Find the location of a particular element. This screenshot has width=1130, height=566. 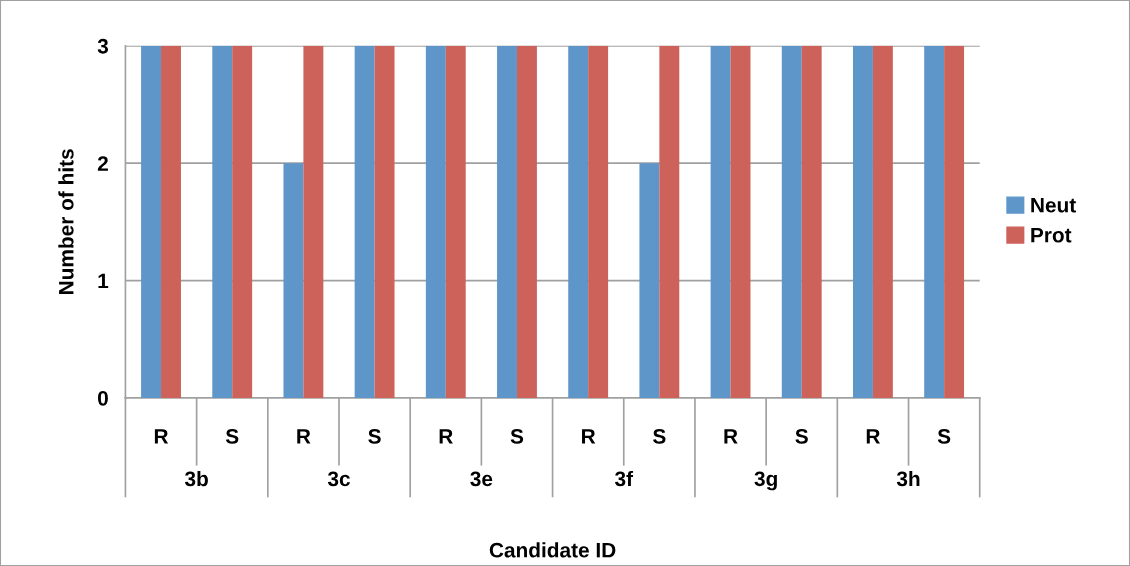

y-tick-label: 3 is located at coordinates (103, 46).